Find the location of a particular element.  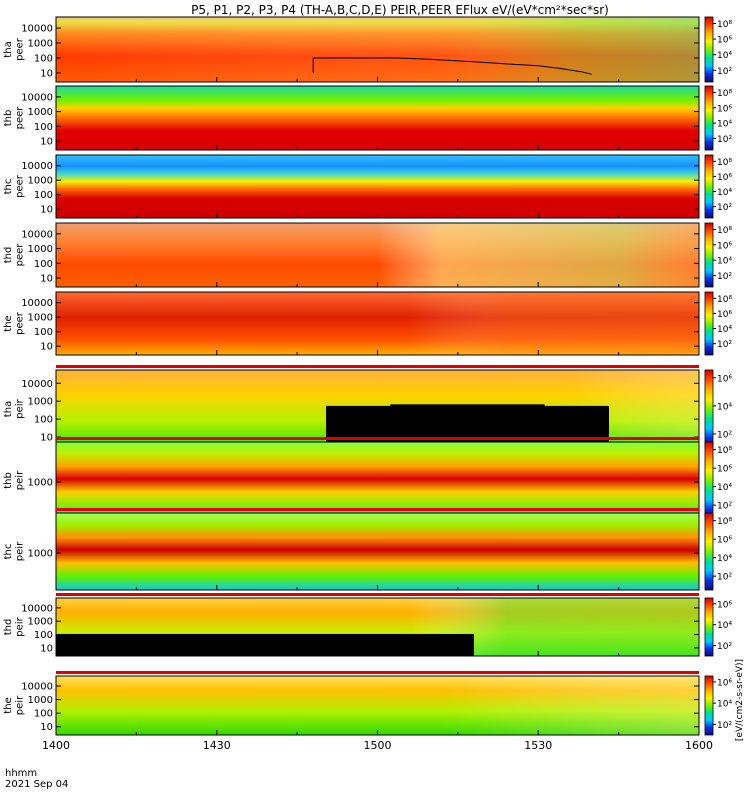

ylabel-line: thd is located at coordinates (8, 255).